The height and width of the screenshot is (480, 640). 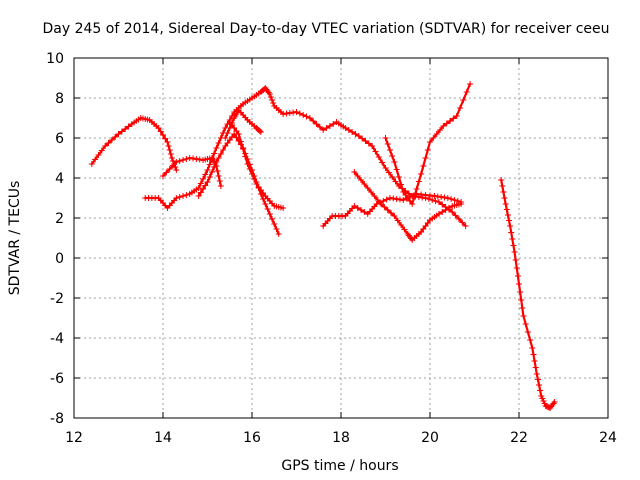 I want to click on y-tick-label: 0, so click(x=59, y=259).